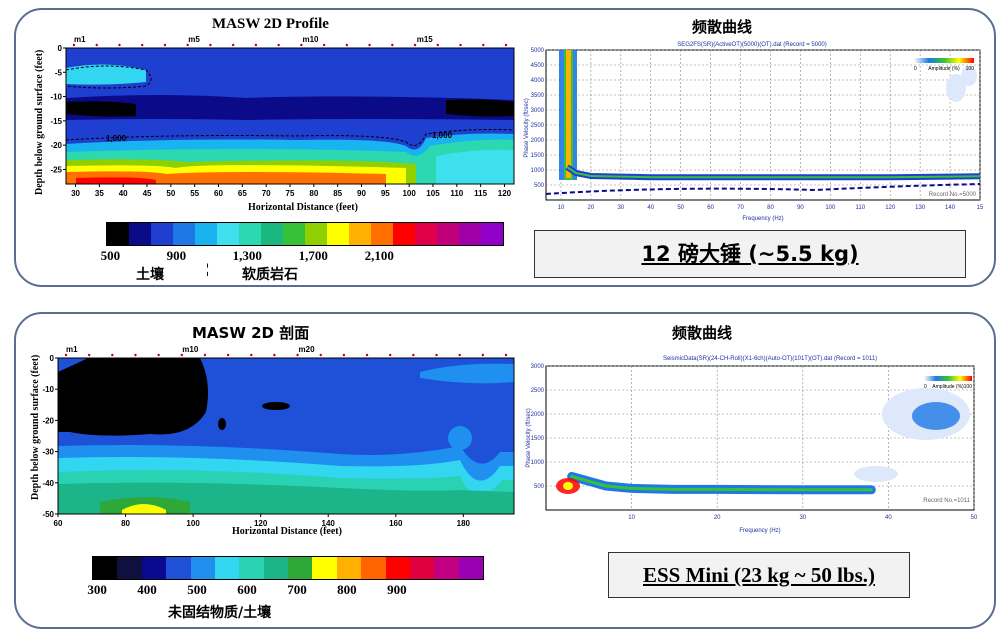  What do you see at coordinates (307, 349) in the screenshot?
I see `station-label: m20` at bounding box center [307, 349].